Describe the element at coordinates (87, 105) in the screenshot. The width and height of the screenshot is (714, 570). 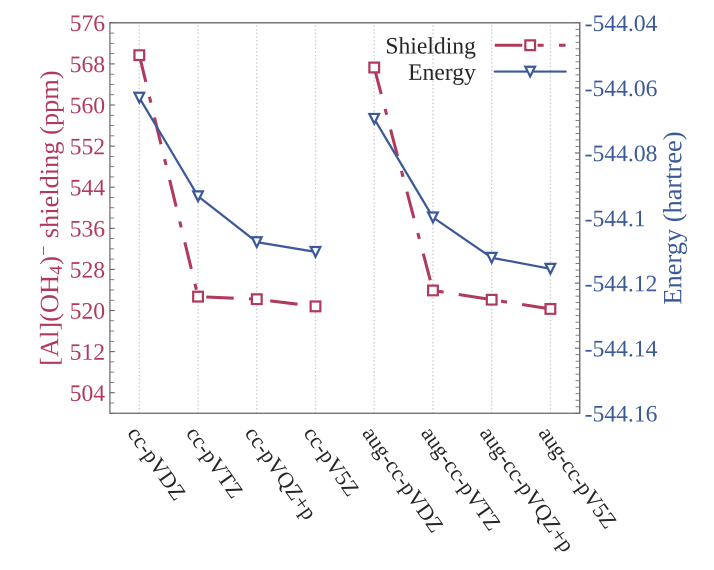
I see `y-tick-label: 560` at that location.